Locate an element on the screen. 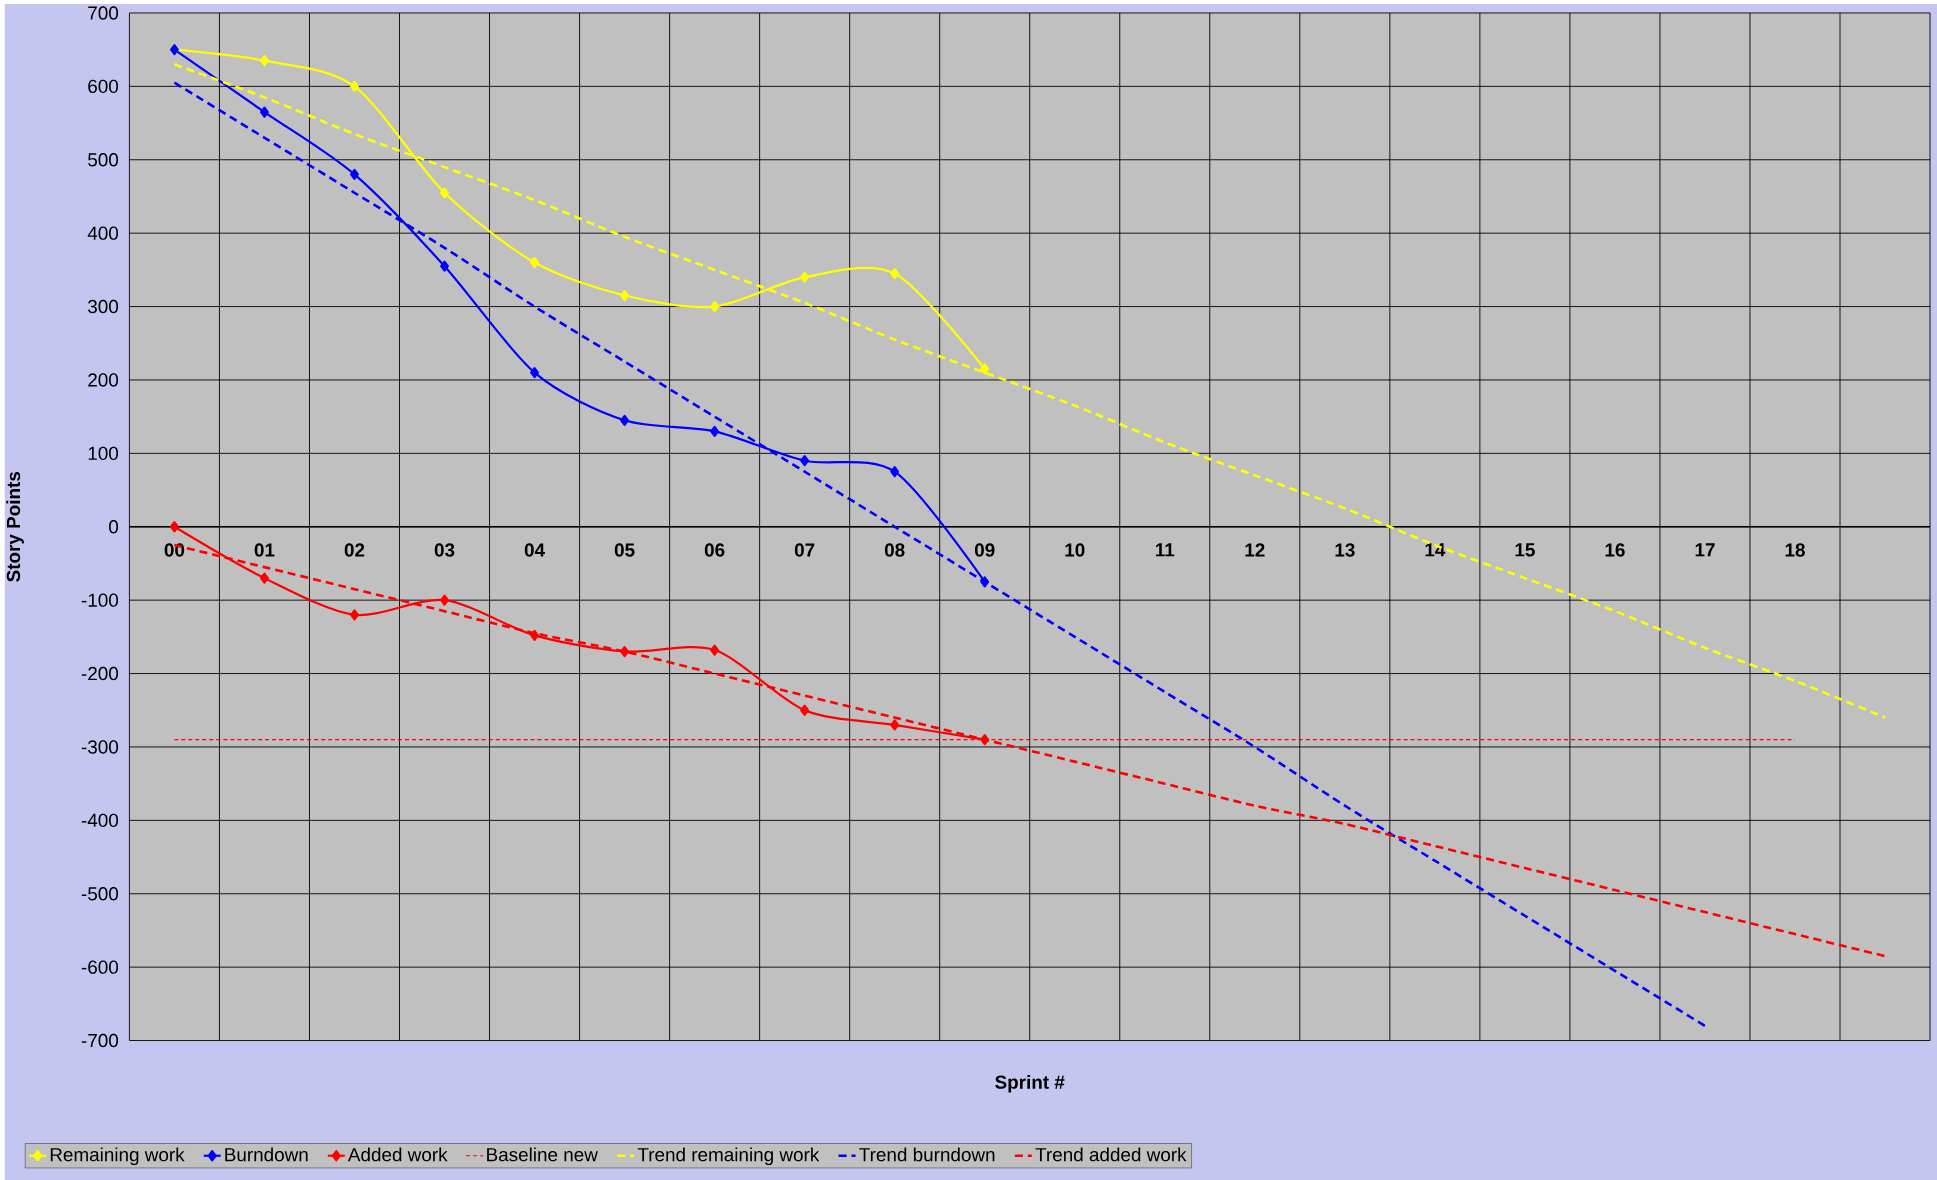 Image resolution: width=1937 pixels, height=1180 pixels. x-tick-label: 03 is located at coordinates (444, 550).